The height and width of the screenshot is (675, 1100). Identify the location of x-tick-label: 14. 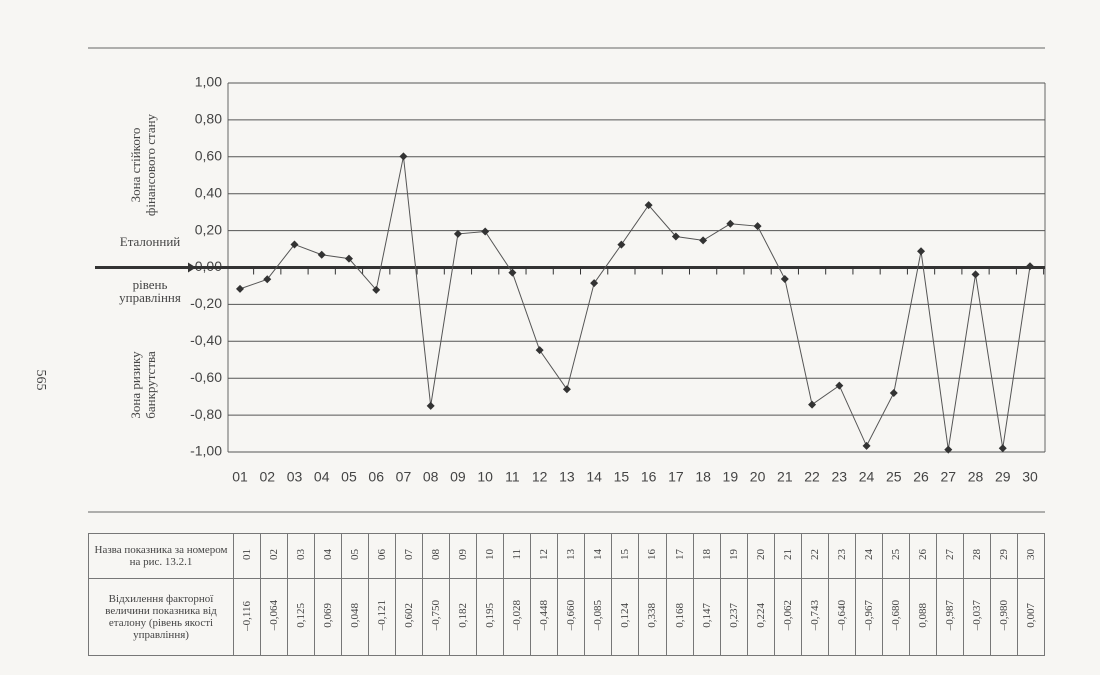
(594, 477).